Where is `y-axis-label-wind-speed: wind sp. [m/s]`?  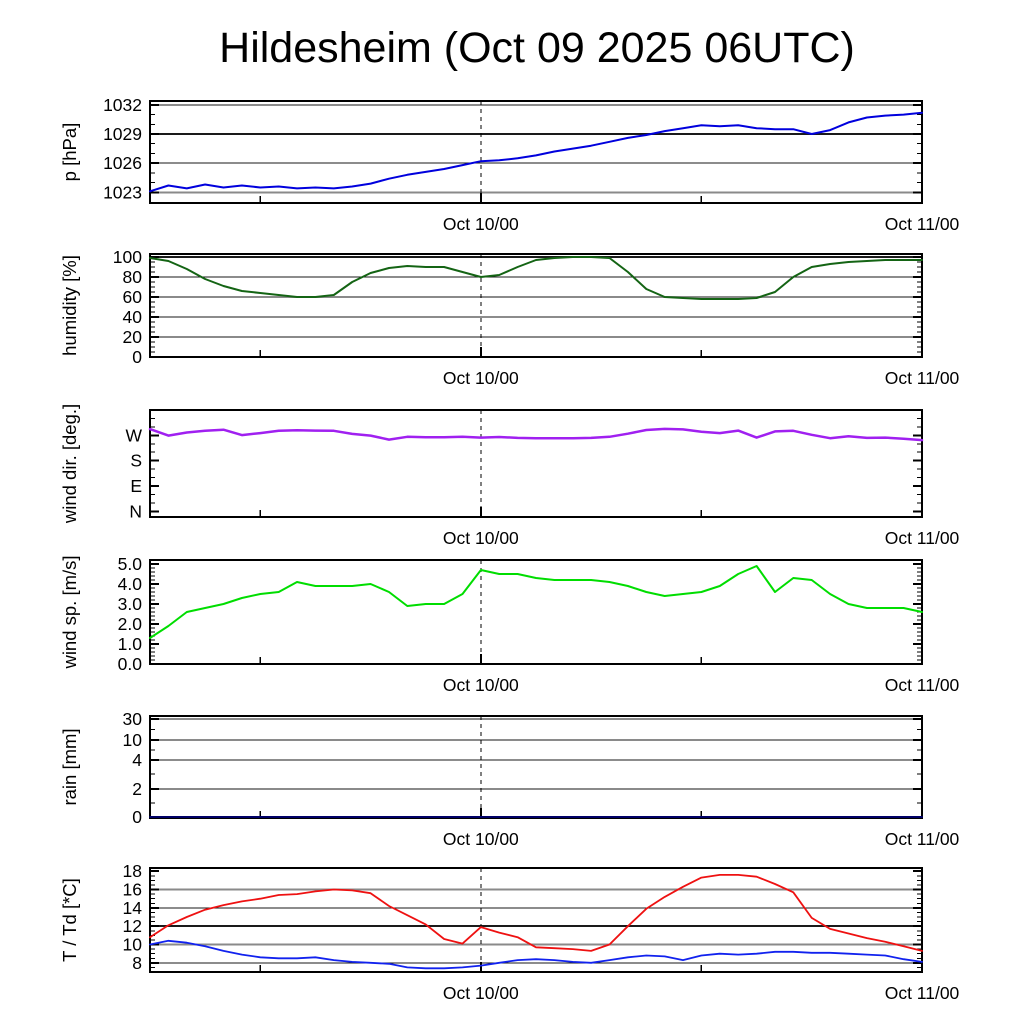 y-axis-label-wind-speed: wind sp. [m/s] is located at coordinates (69, 612).